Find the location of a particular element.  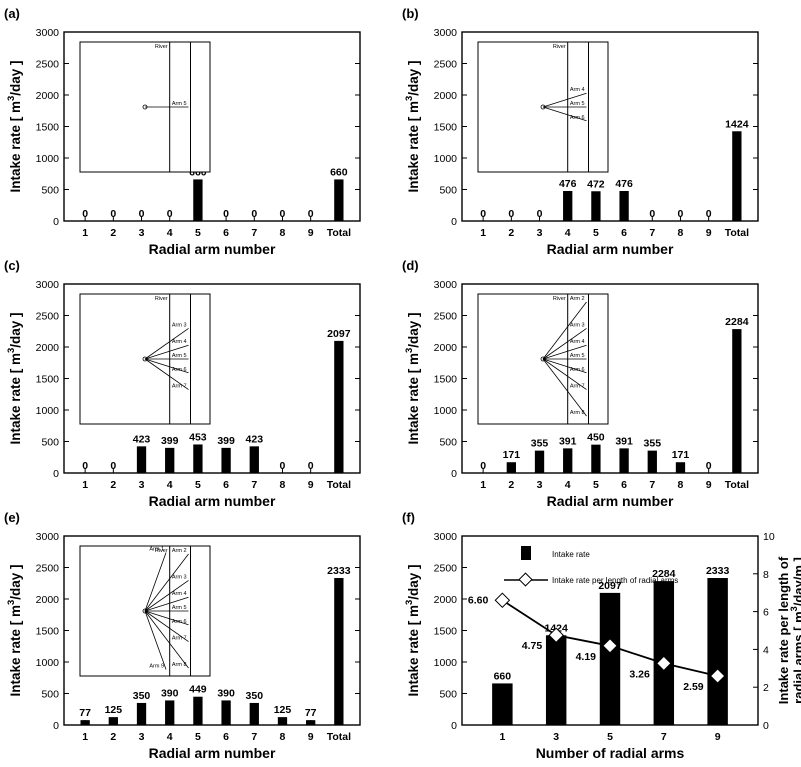

legend-marker-swatch is located at coordinates (525, 579).